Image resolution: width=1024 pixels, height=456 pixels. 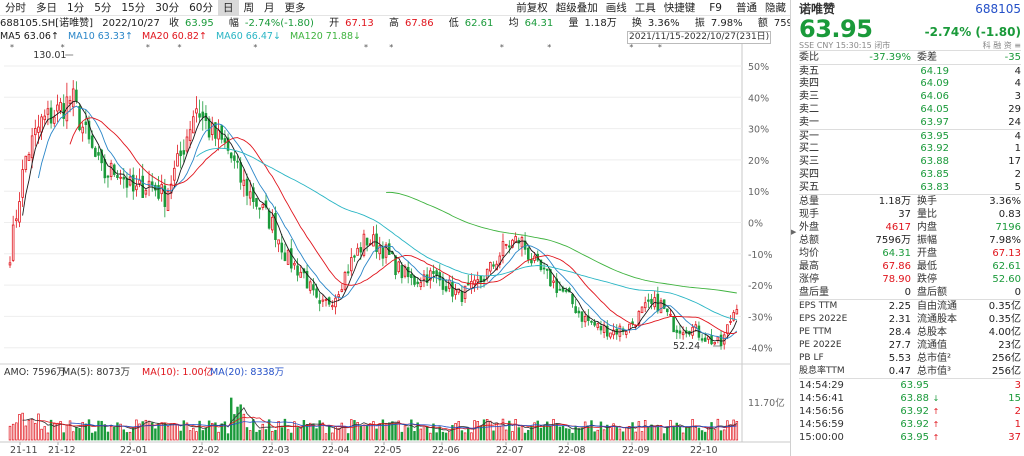 What do you see at coordinates (910, 332) in the screenshot?
I see `fund-row: PE TTM 28.4 总股本 4.00亿` at bounding box center [910, 332].